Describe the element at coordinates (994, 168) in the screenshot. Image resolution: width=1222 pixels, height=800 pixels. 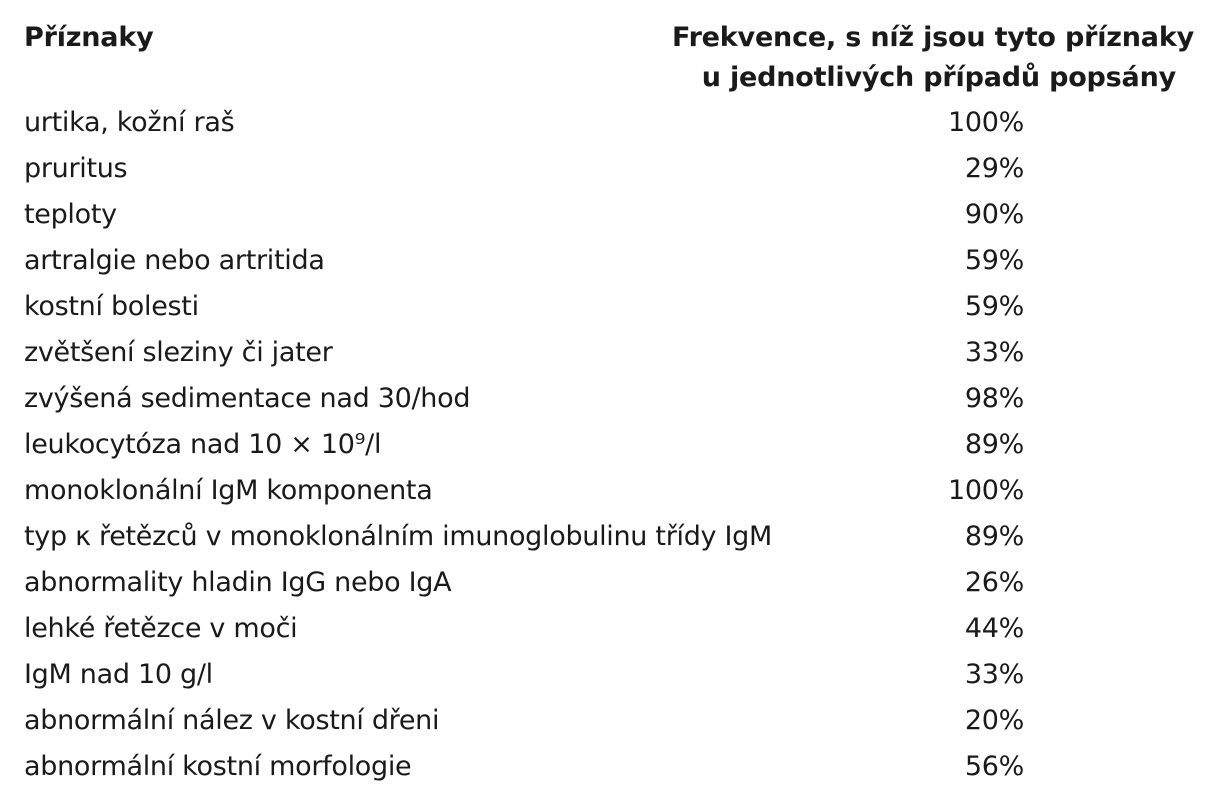
I see `frequency-value: 29%` at that location.